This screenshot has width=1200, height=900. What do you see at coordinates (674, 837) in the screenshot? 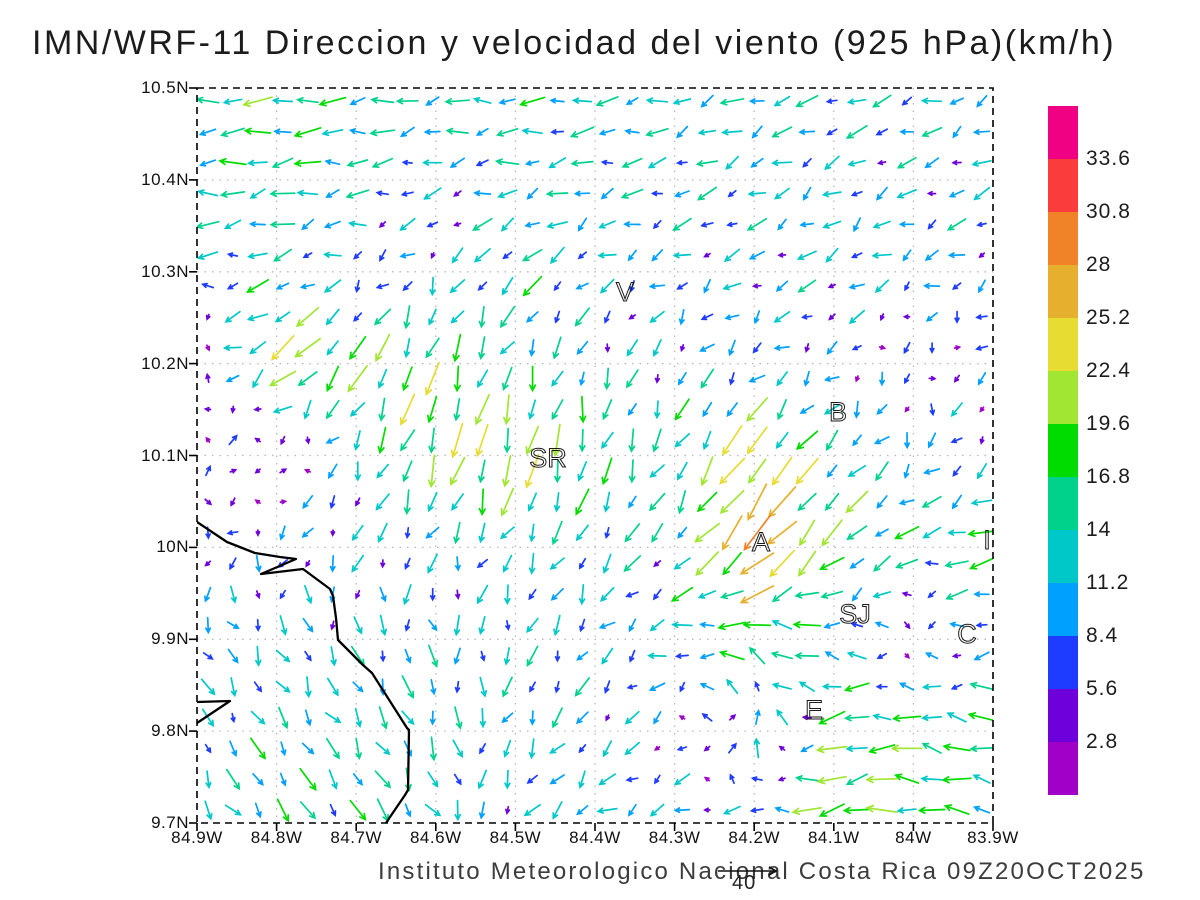
I see `x-tick-label: 84.3W` at bounding box center [674, 837].